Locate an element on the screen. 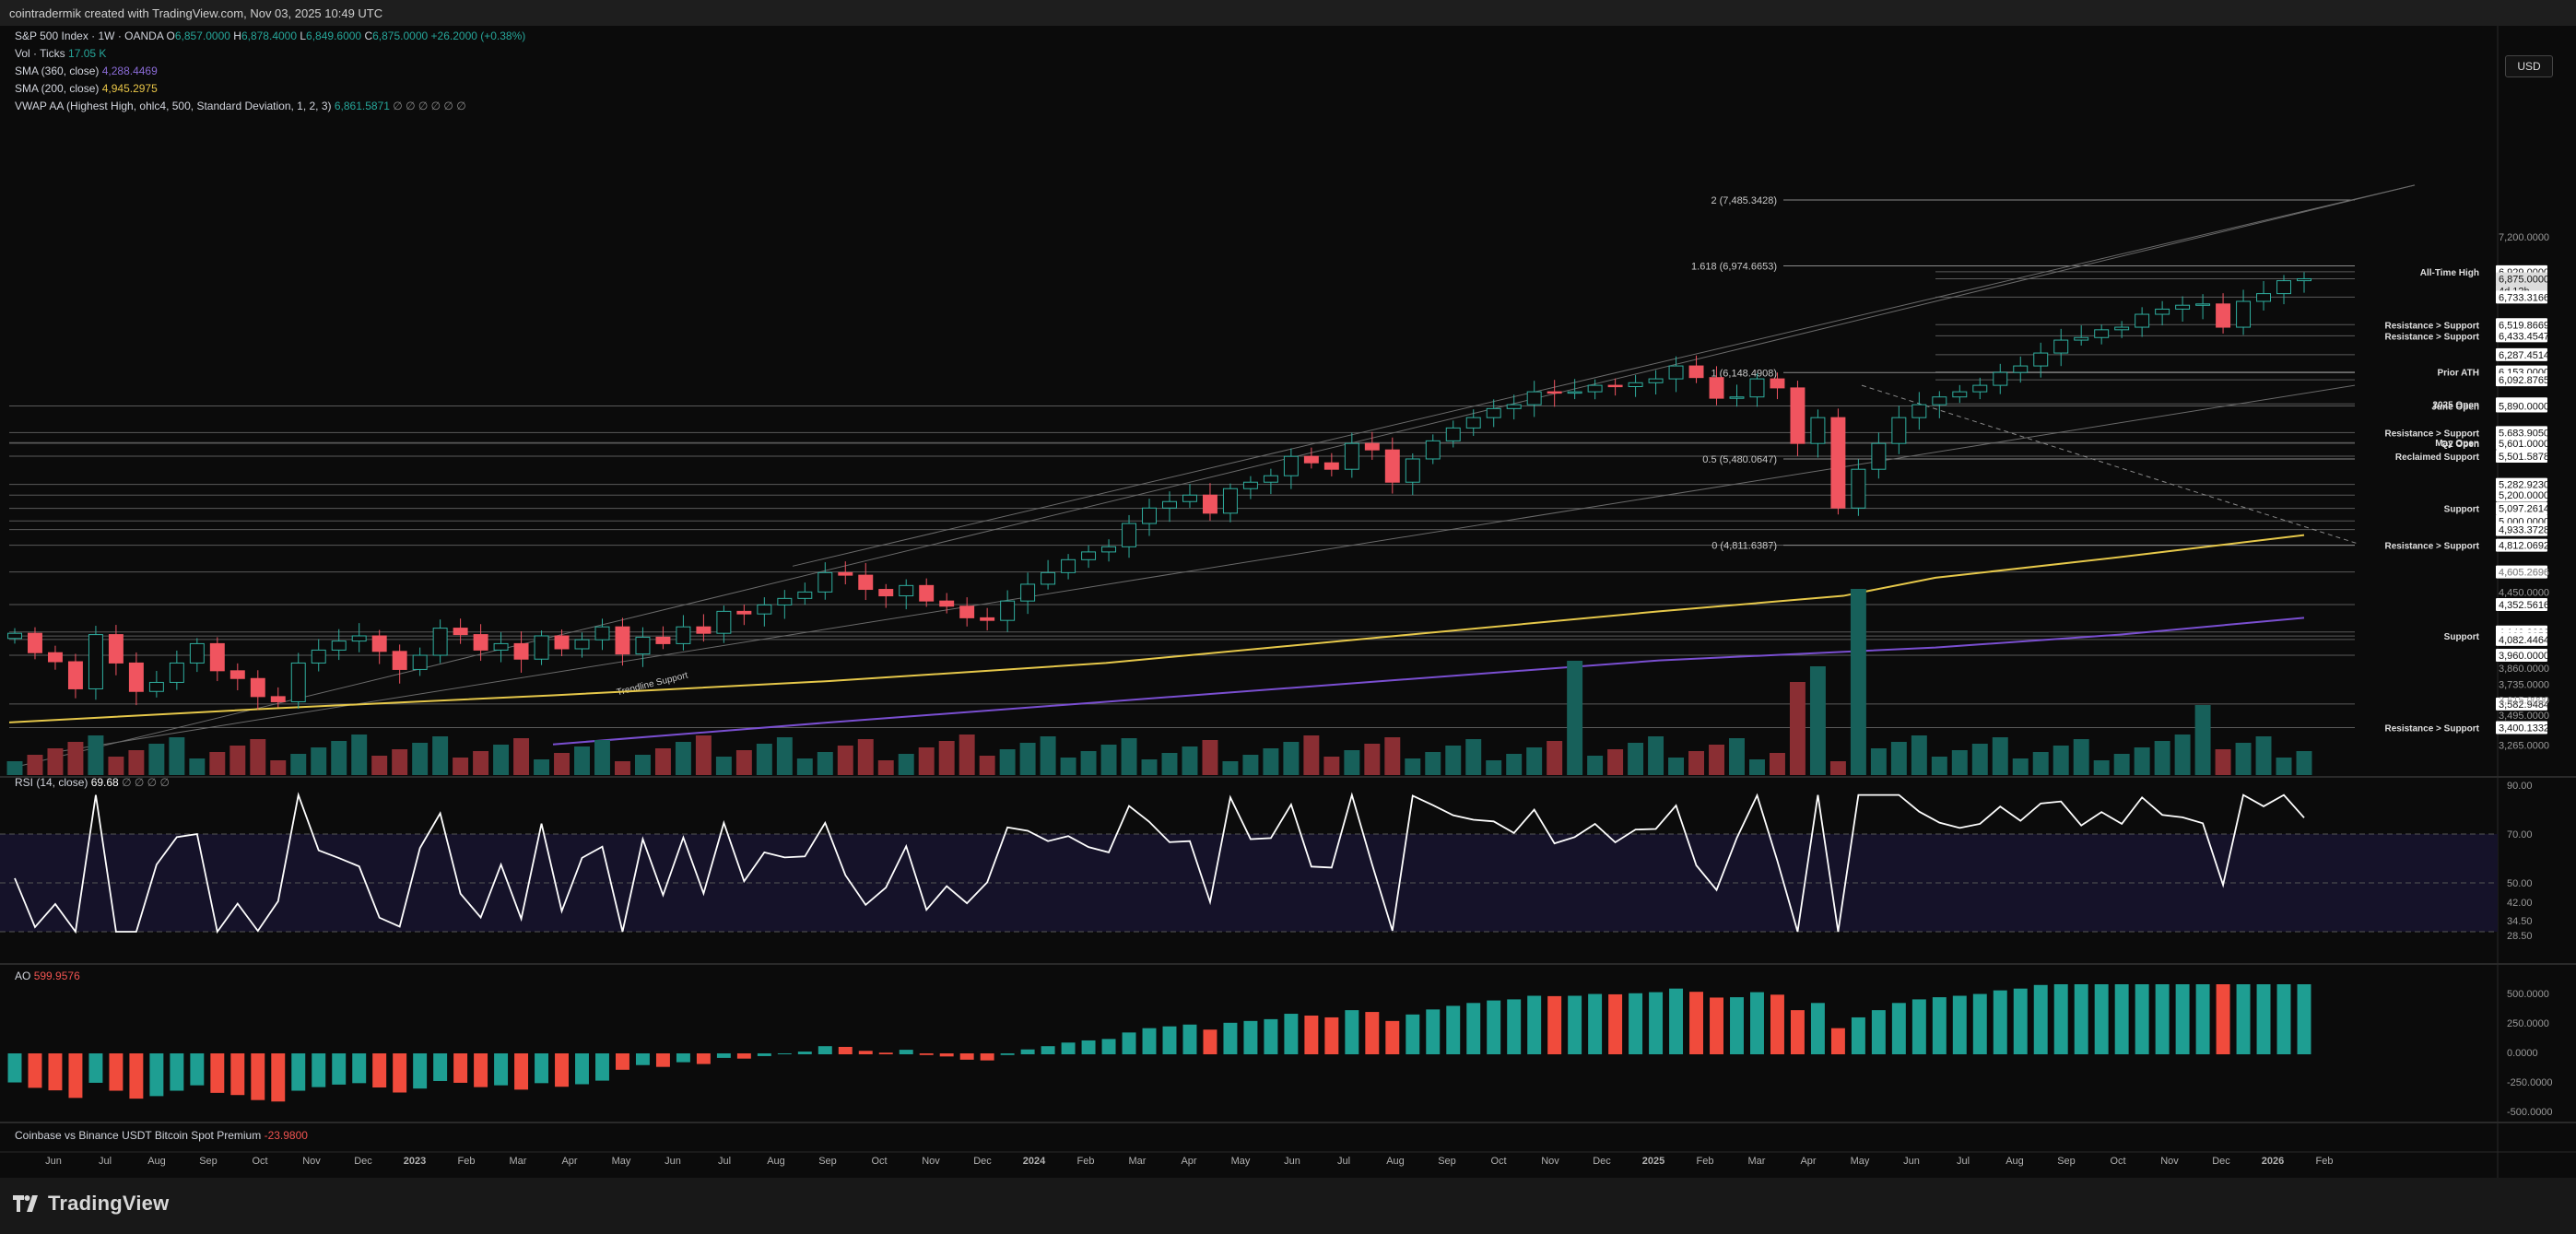  price-label: 4,082.4464 is located at coordinates (2524, 640).